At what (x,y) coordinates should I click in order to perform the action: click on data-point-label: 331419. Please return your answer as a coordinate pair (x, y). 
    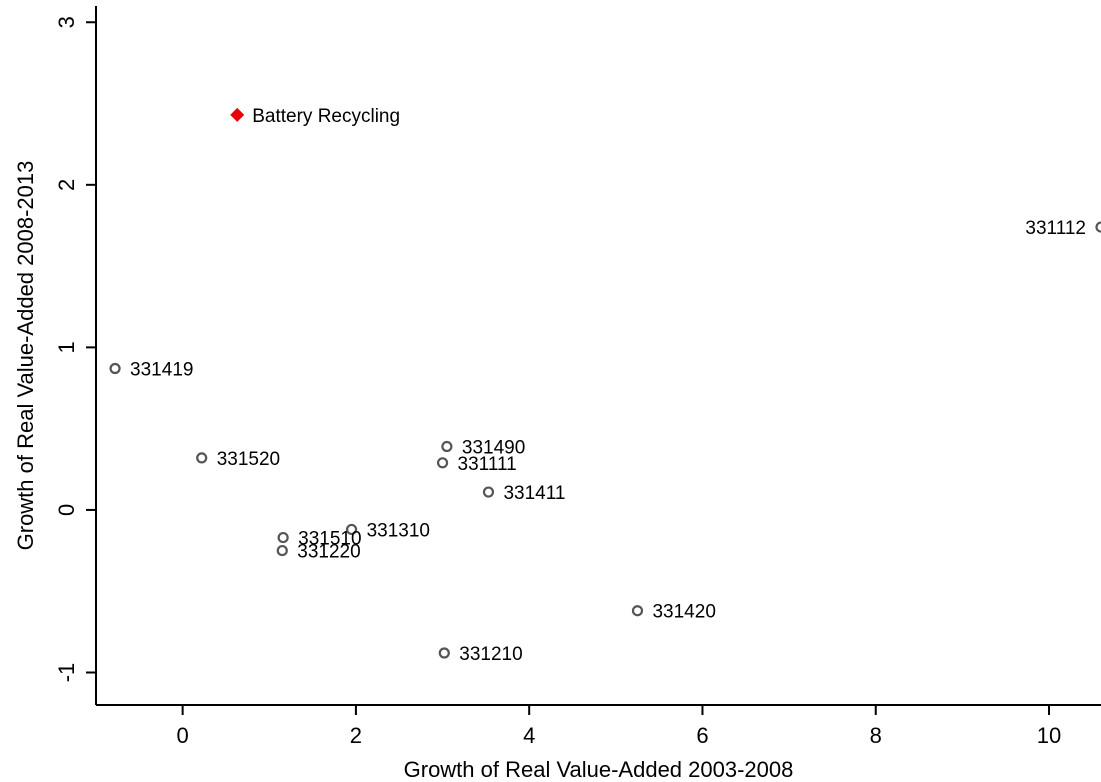
    Looking at the image, I should click on (161, 370).